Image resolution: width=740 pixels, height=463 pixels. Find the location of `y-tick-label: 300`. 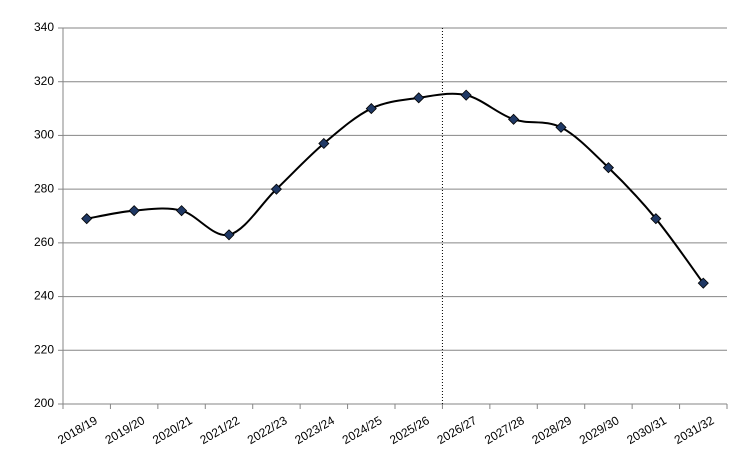

y-tick-label: 300 is located at coordinates (44, 135).